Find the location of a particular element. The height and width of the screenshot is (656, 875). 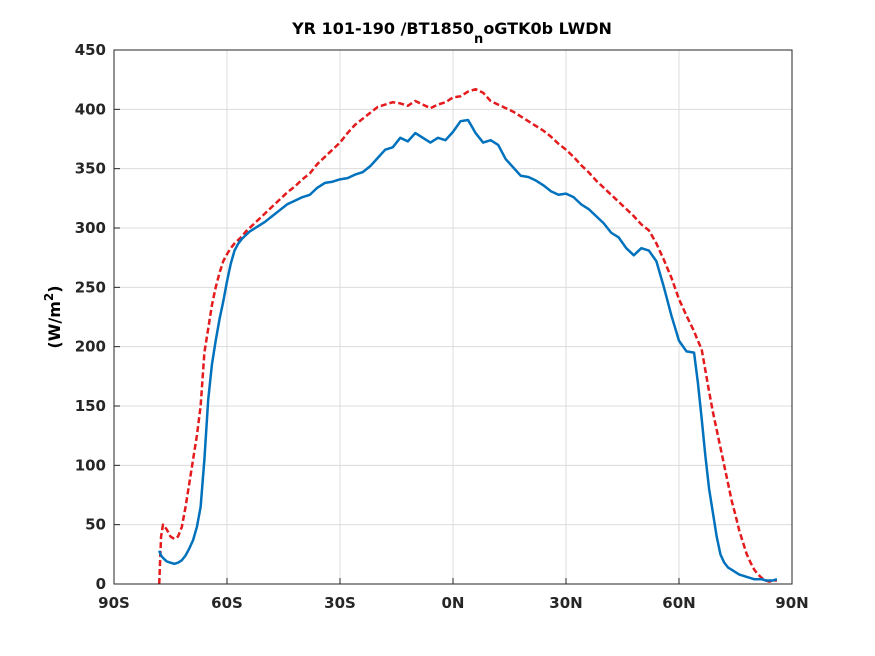

y-axis-label: (W/m2) is located at coordinates (53, 316).